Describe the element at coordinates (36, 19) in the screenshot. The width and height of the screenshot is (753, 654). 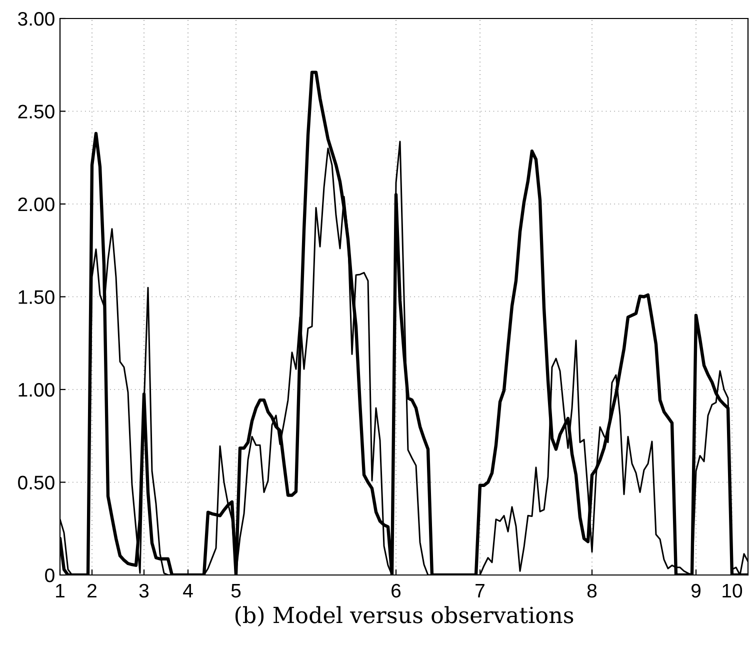
I see `y-tick-label: 3.00` at that location.